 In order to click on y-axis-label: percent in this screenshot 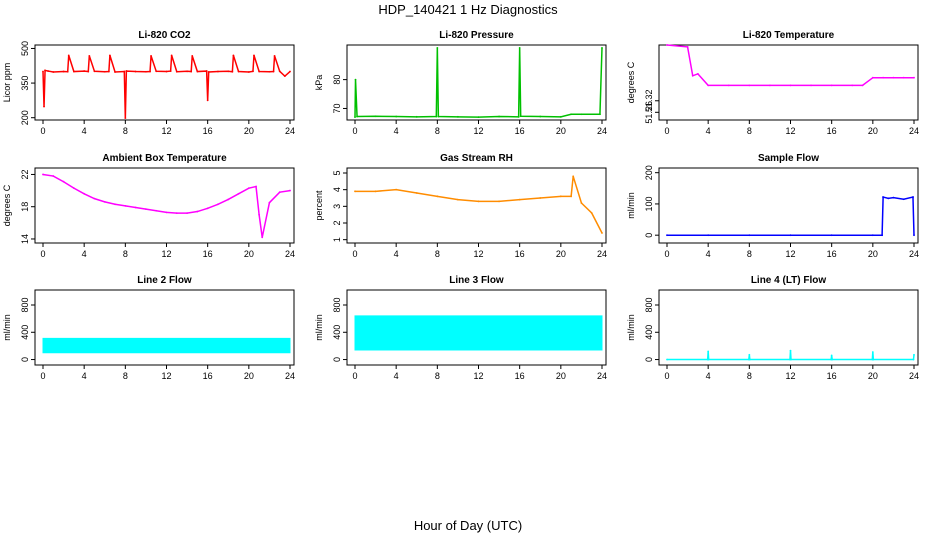, I will do `click(319, 205)`.